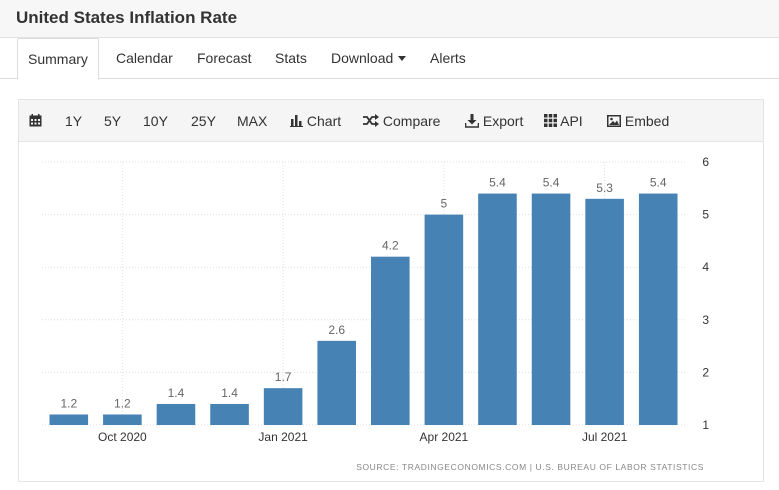 This screenshot has height=490, width=779. I want to click on image-icon, so click(614, 120).